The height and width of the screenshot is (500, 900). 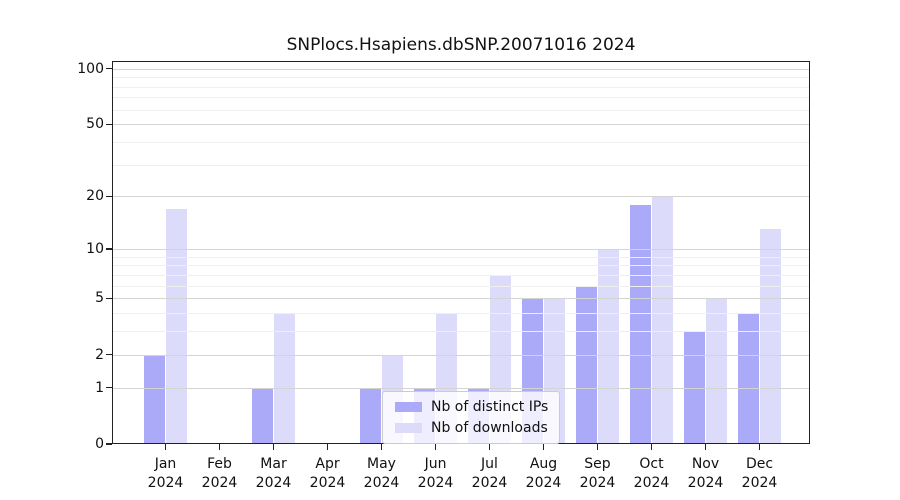 I want to click on bar-nov-downloads, so click(x=716, y=371).